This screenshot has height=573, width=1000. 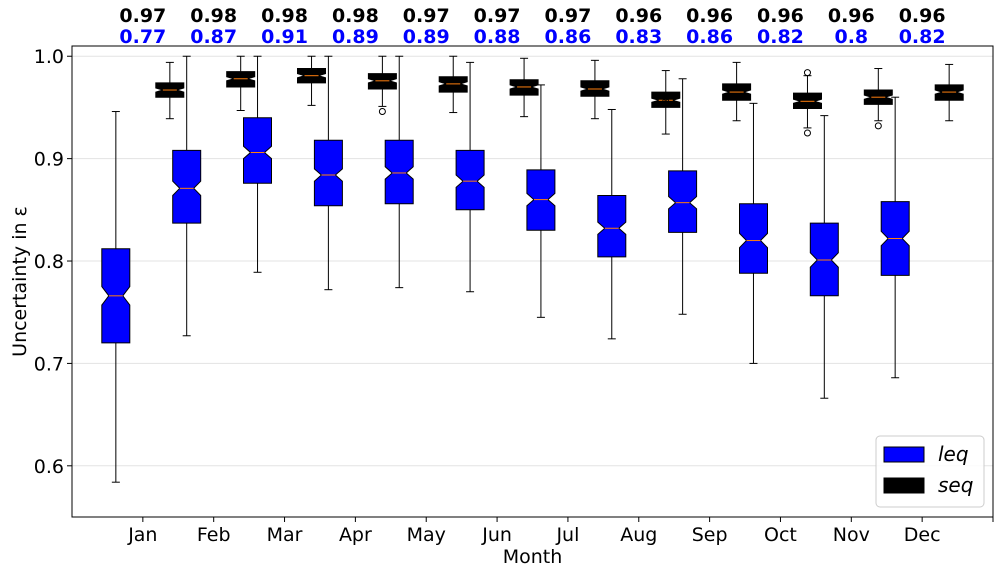 What do you see at coordinates (533, 557) in the screenshot?
I see `x-axis-label: Month` at bounding box center [533, 557].